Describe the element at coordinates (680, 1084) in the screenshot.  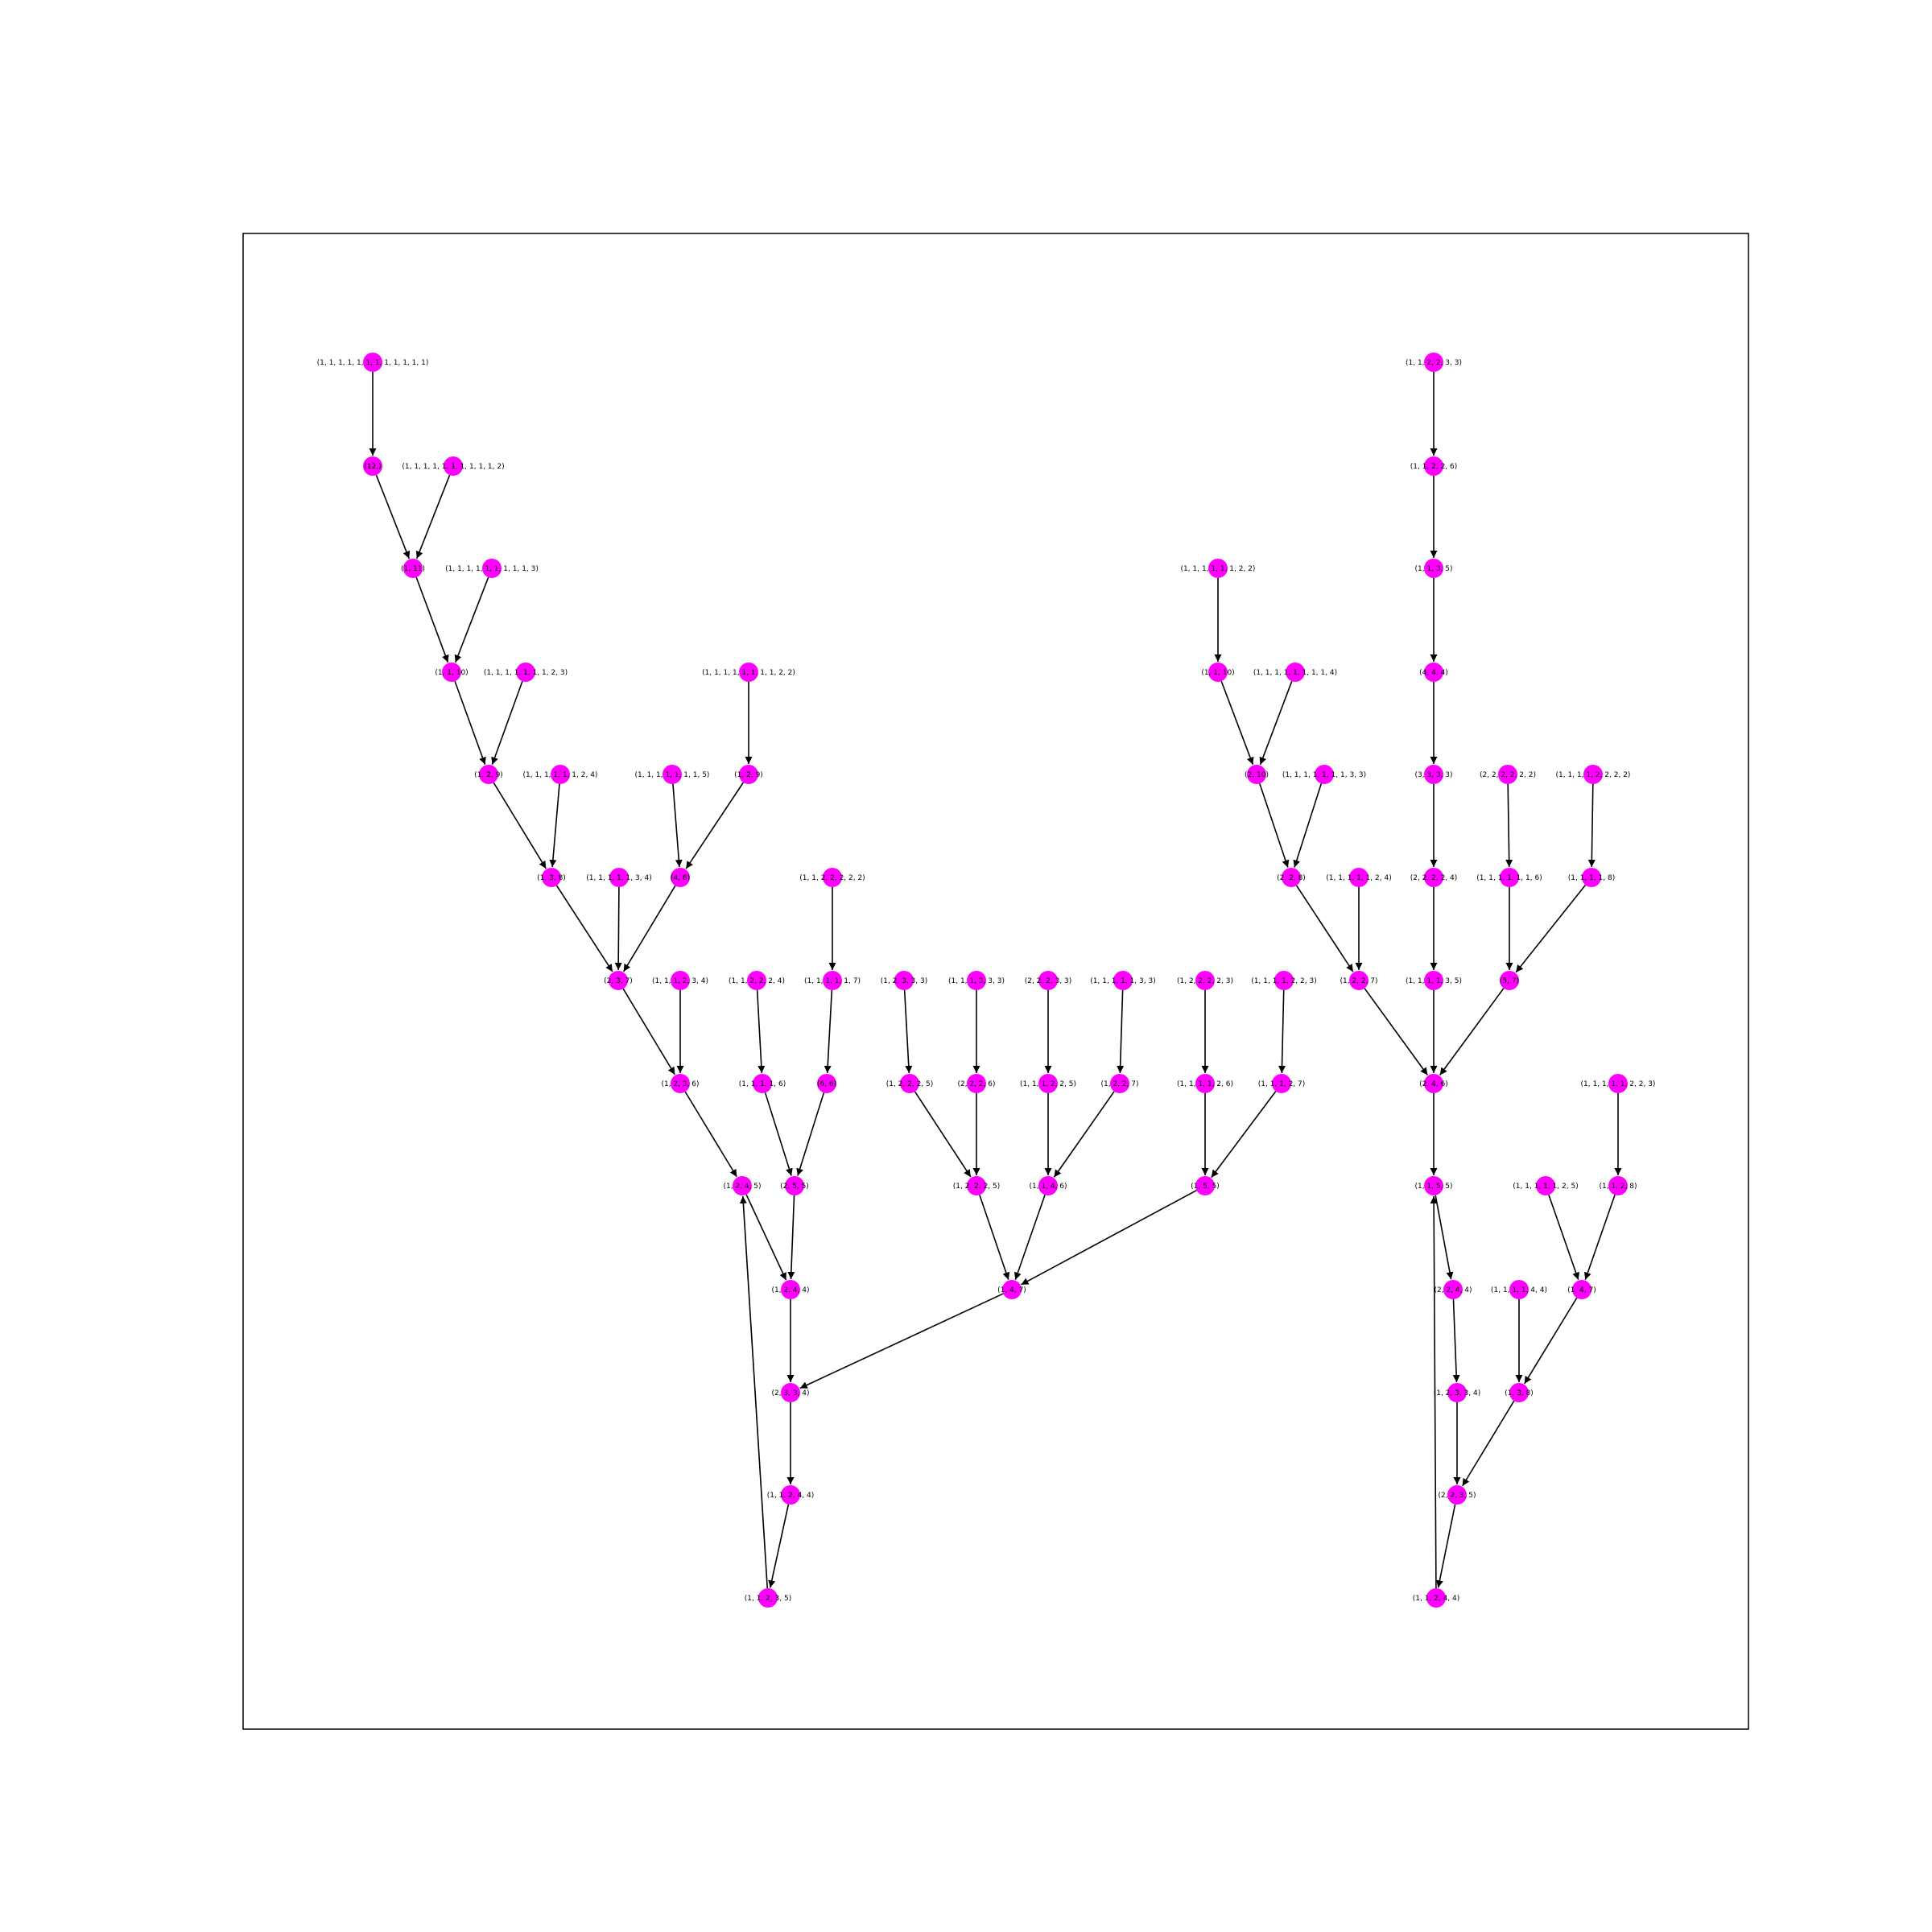
I see `node-label: (1, 2, 3, 6)` at that location.